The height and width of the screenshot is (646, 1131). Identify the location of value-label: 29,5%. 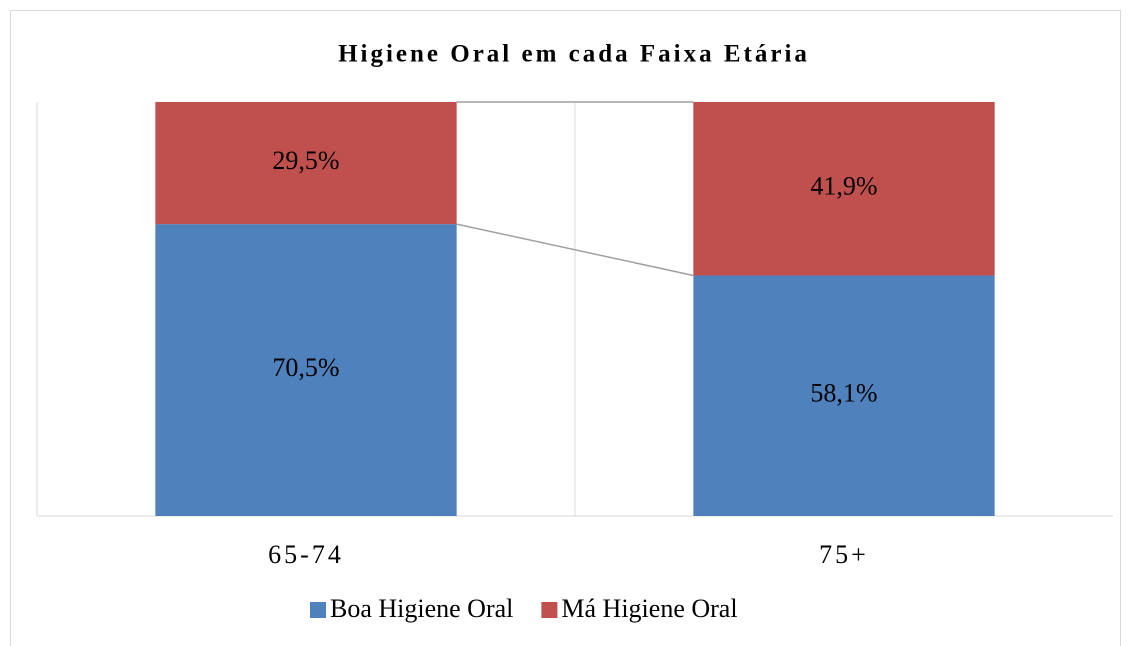
(305, 160).